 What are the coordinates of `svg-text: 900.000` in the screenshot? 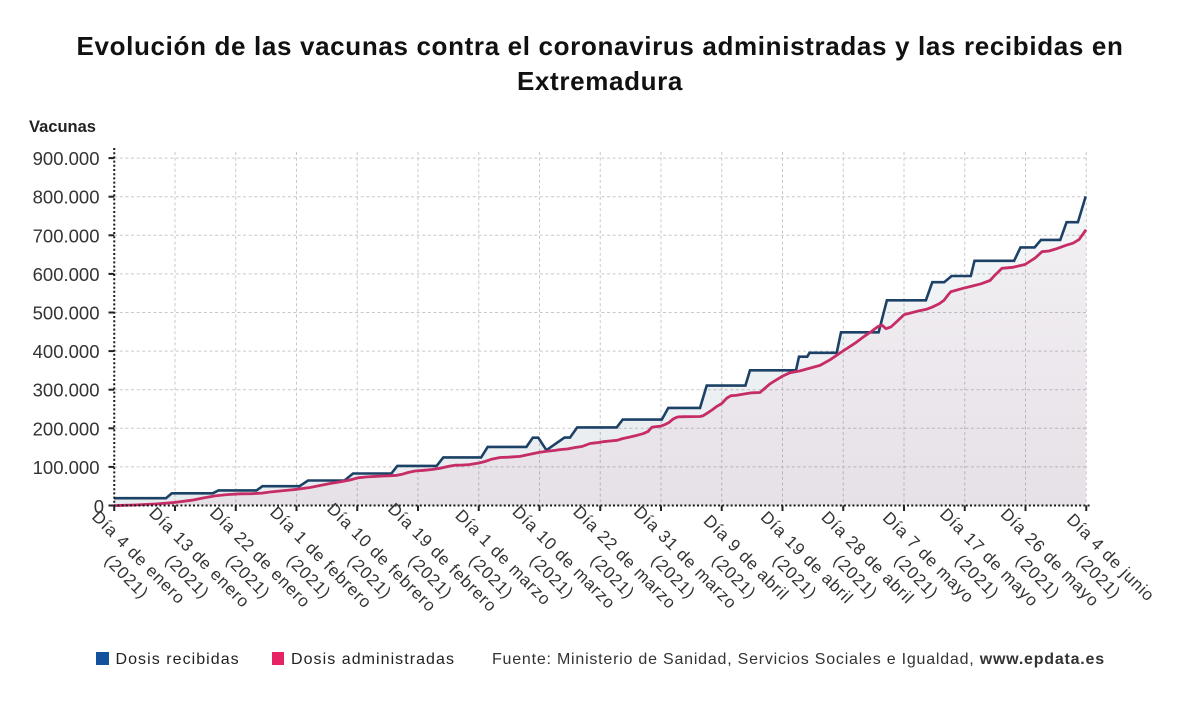 It's located at (66, 158).